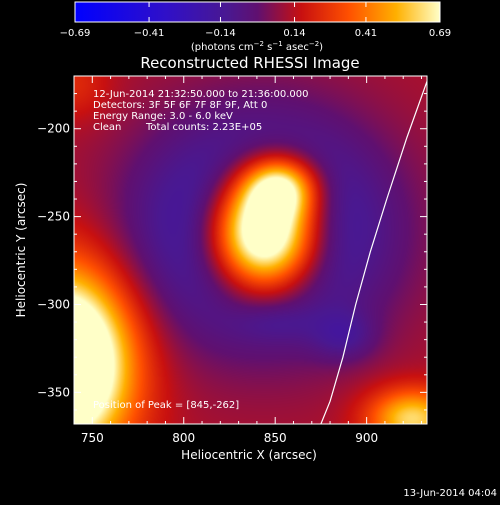 Image resolution: width=500 pixels, height=505 pixels. Describe the element at coordinates (257, 12) in the screenshot. I see `colorbar-gradient` at that location.